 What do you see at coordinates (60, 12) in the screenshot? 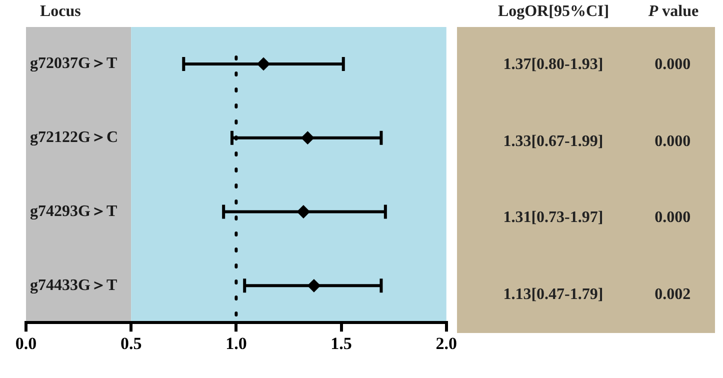
I see `y-axis-title: Locus` at bounding box center [60, 12].